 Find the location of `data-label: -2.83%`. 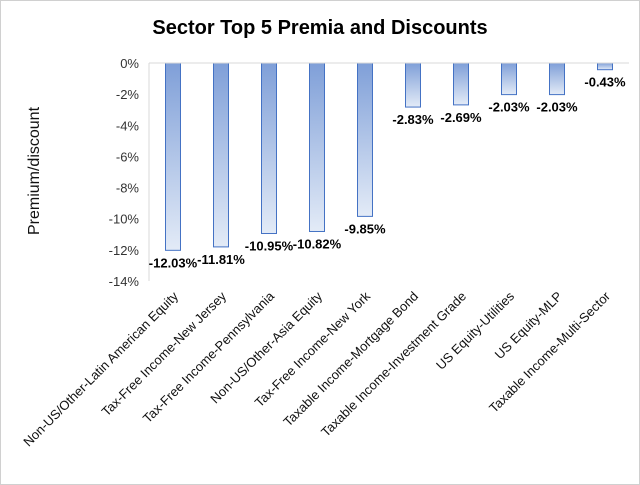

data-label: -2.83% is located at coordinates (413, 119).